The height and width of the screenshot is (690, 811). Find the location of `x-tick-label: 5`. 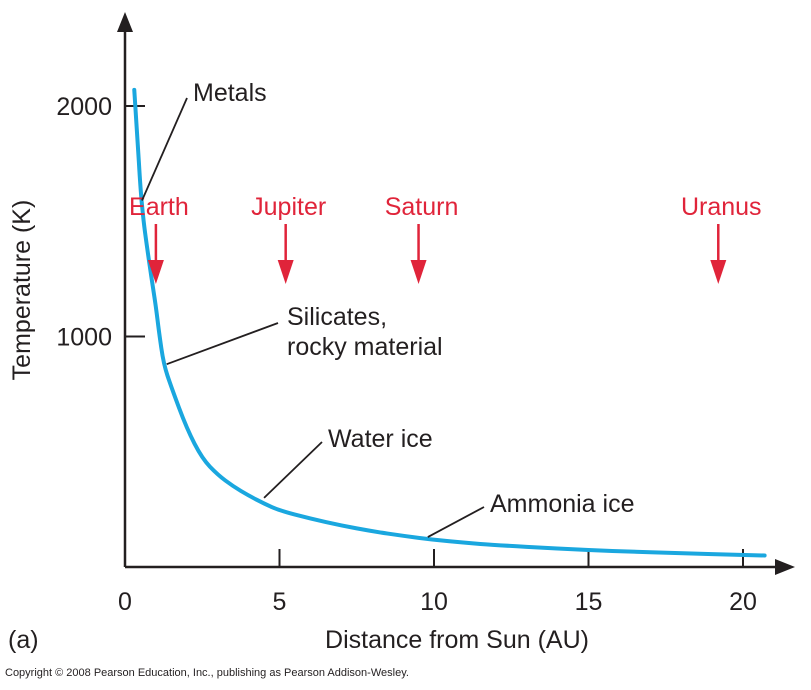

x-tick-label: 5 is located at coordinates (280, 602).